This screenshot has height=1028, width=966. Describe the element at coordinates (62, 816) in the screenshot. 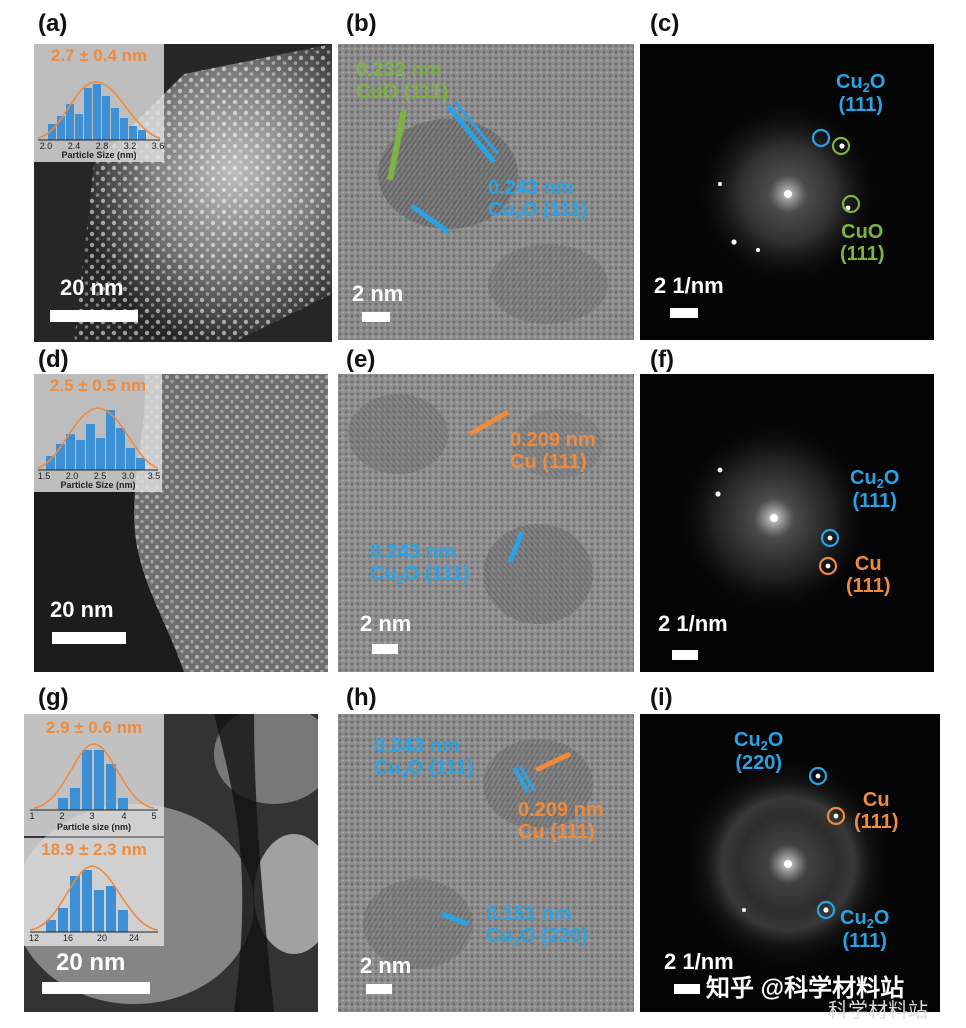

I see `histogram-tick: 2` at that location.